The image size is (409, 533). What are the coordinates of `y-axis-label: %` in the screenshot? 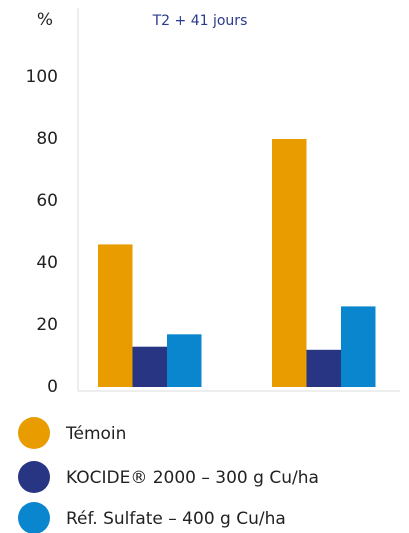 It's located at (45, 20).